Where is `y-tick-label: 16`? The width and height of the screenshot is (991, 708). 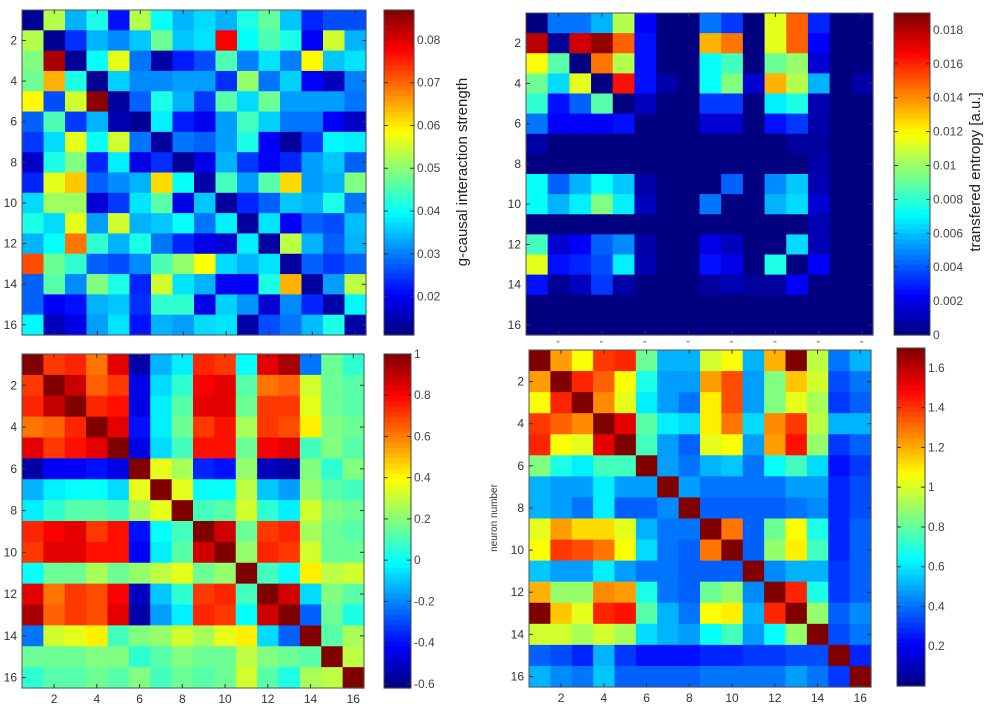 y-tick-label: 16 is located at coordinates (515, 325).